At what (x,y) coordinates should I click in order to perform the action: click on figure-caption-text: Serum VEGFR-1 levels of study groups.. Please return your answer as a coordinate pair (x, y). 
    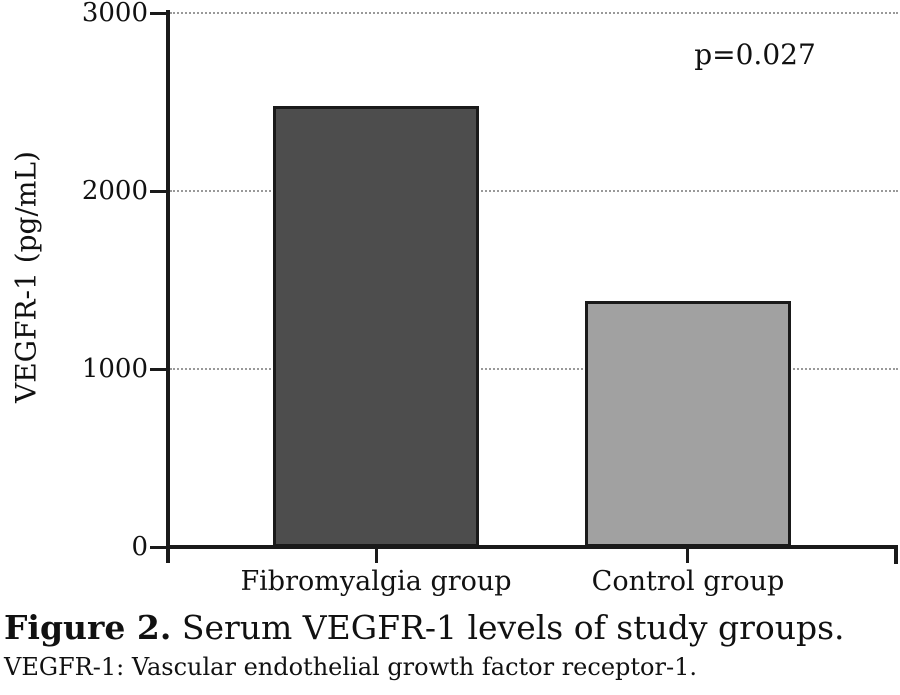
    Looking at the image, I should click on (513, 627).